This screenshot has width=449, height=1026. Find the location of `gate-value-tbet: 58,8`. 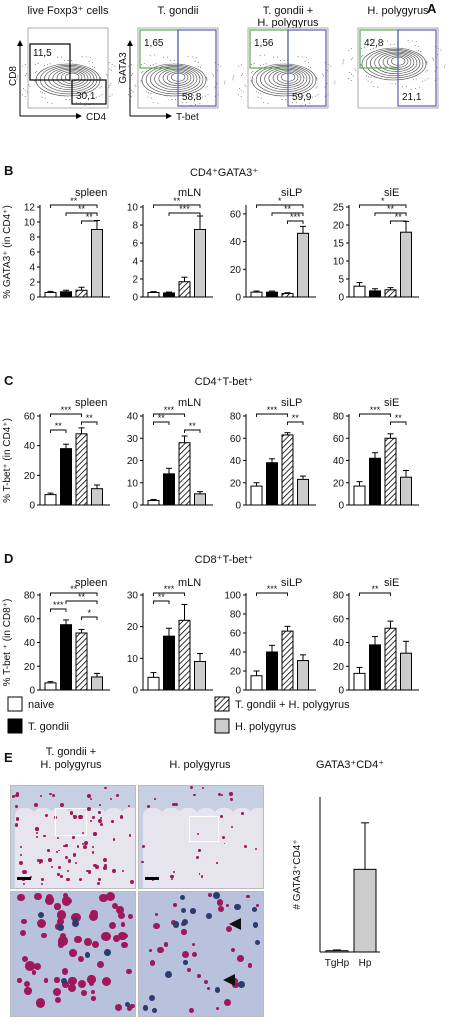

gate-value-tbet: 58,8 is located at coordinates (192, 97).